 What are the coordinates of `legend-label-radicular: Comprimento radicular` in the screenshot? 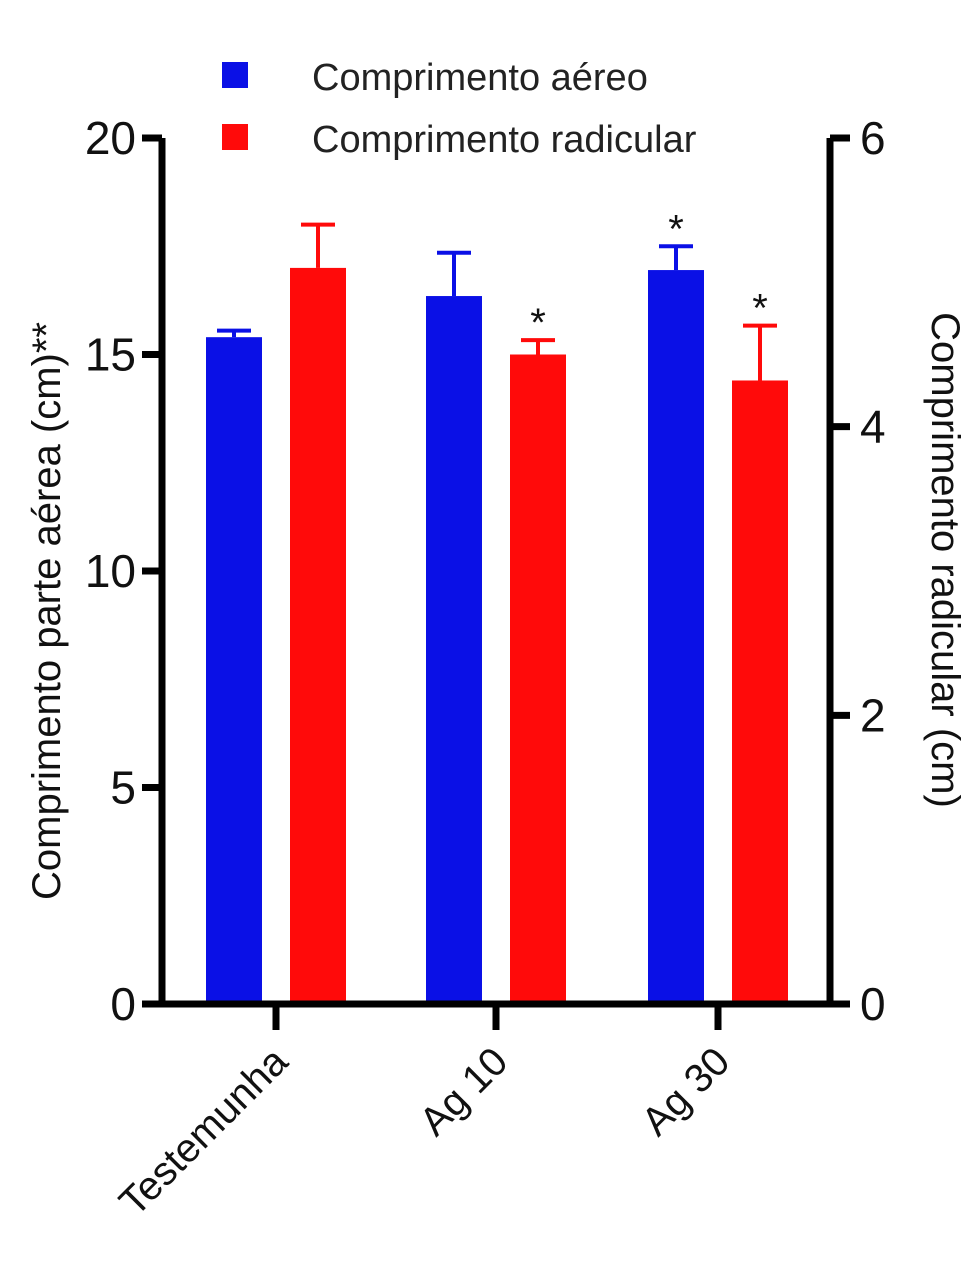 It's located at (504, 140).